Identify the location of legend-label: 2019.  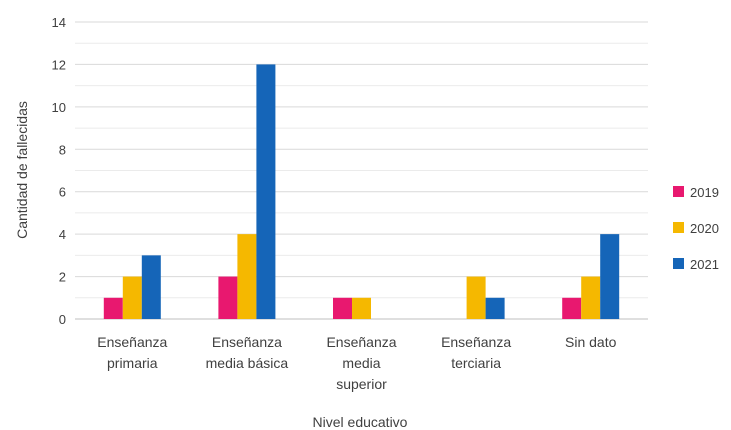
(704, 192).